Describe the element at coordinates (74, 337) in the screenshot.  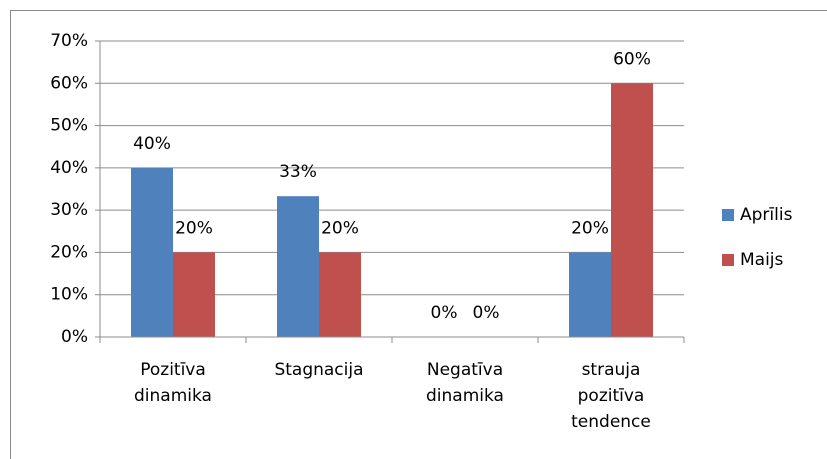
I see `y-tick-label: 0%` at that location.